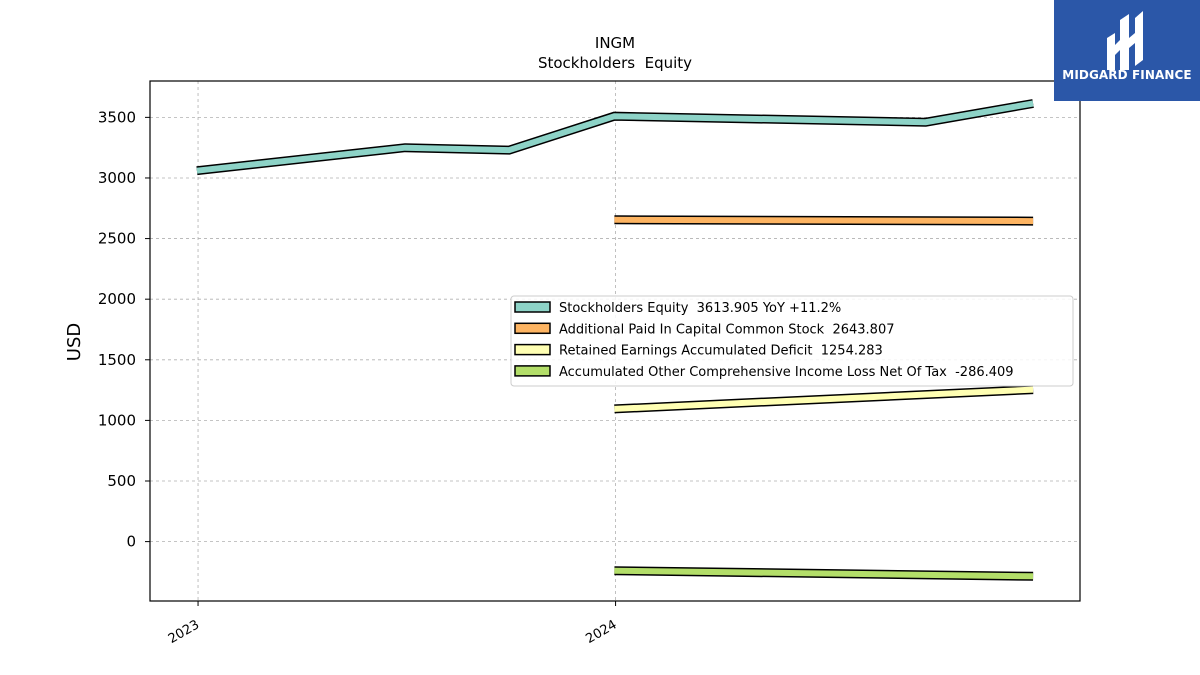 This screenshot has width=1200, height=675. I want to click on legend-frame, so click(792, 341).